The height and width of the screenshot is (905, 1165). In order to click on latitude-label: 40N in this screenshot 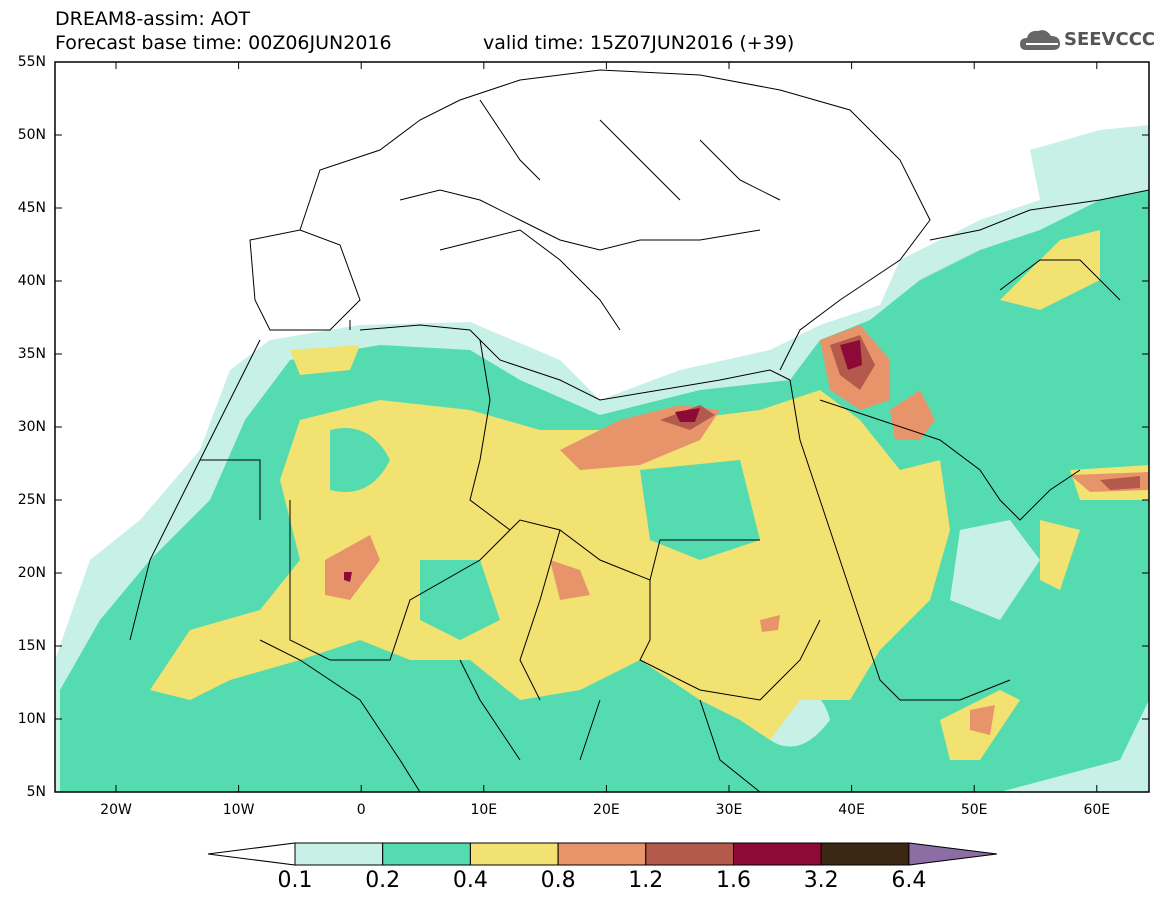, I will do `click(31, 281)`.